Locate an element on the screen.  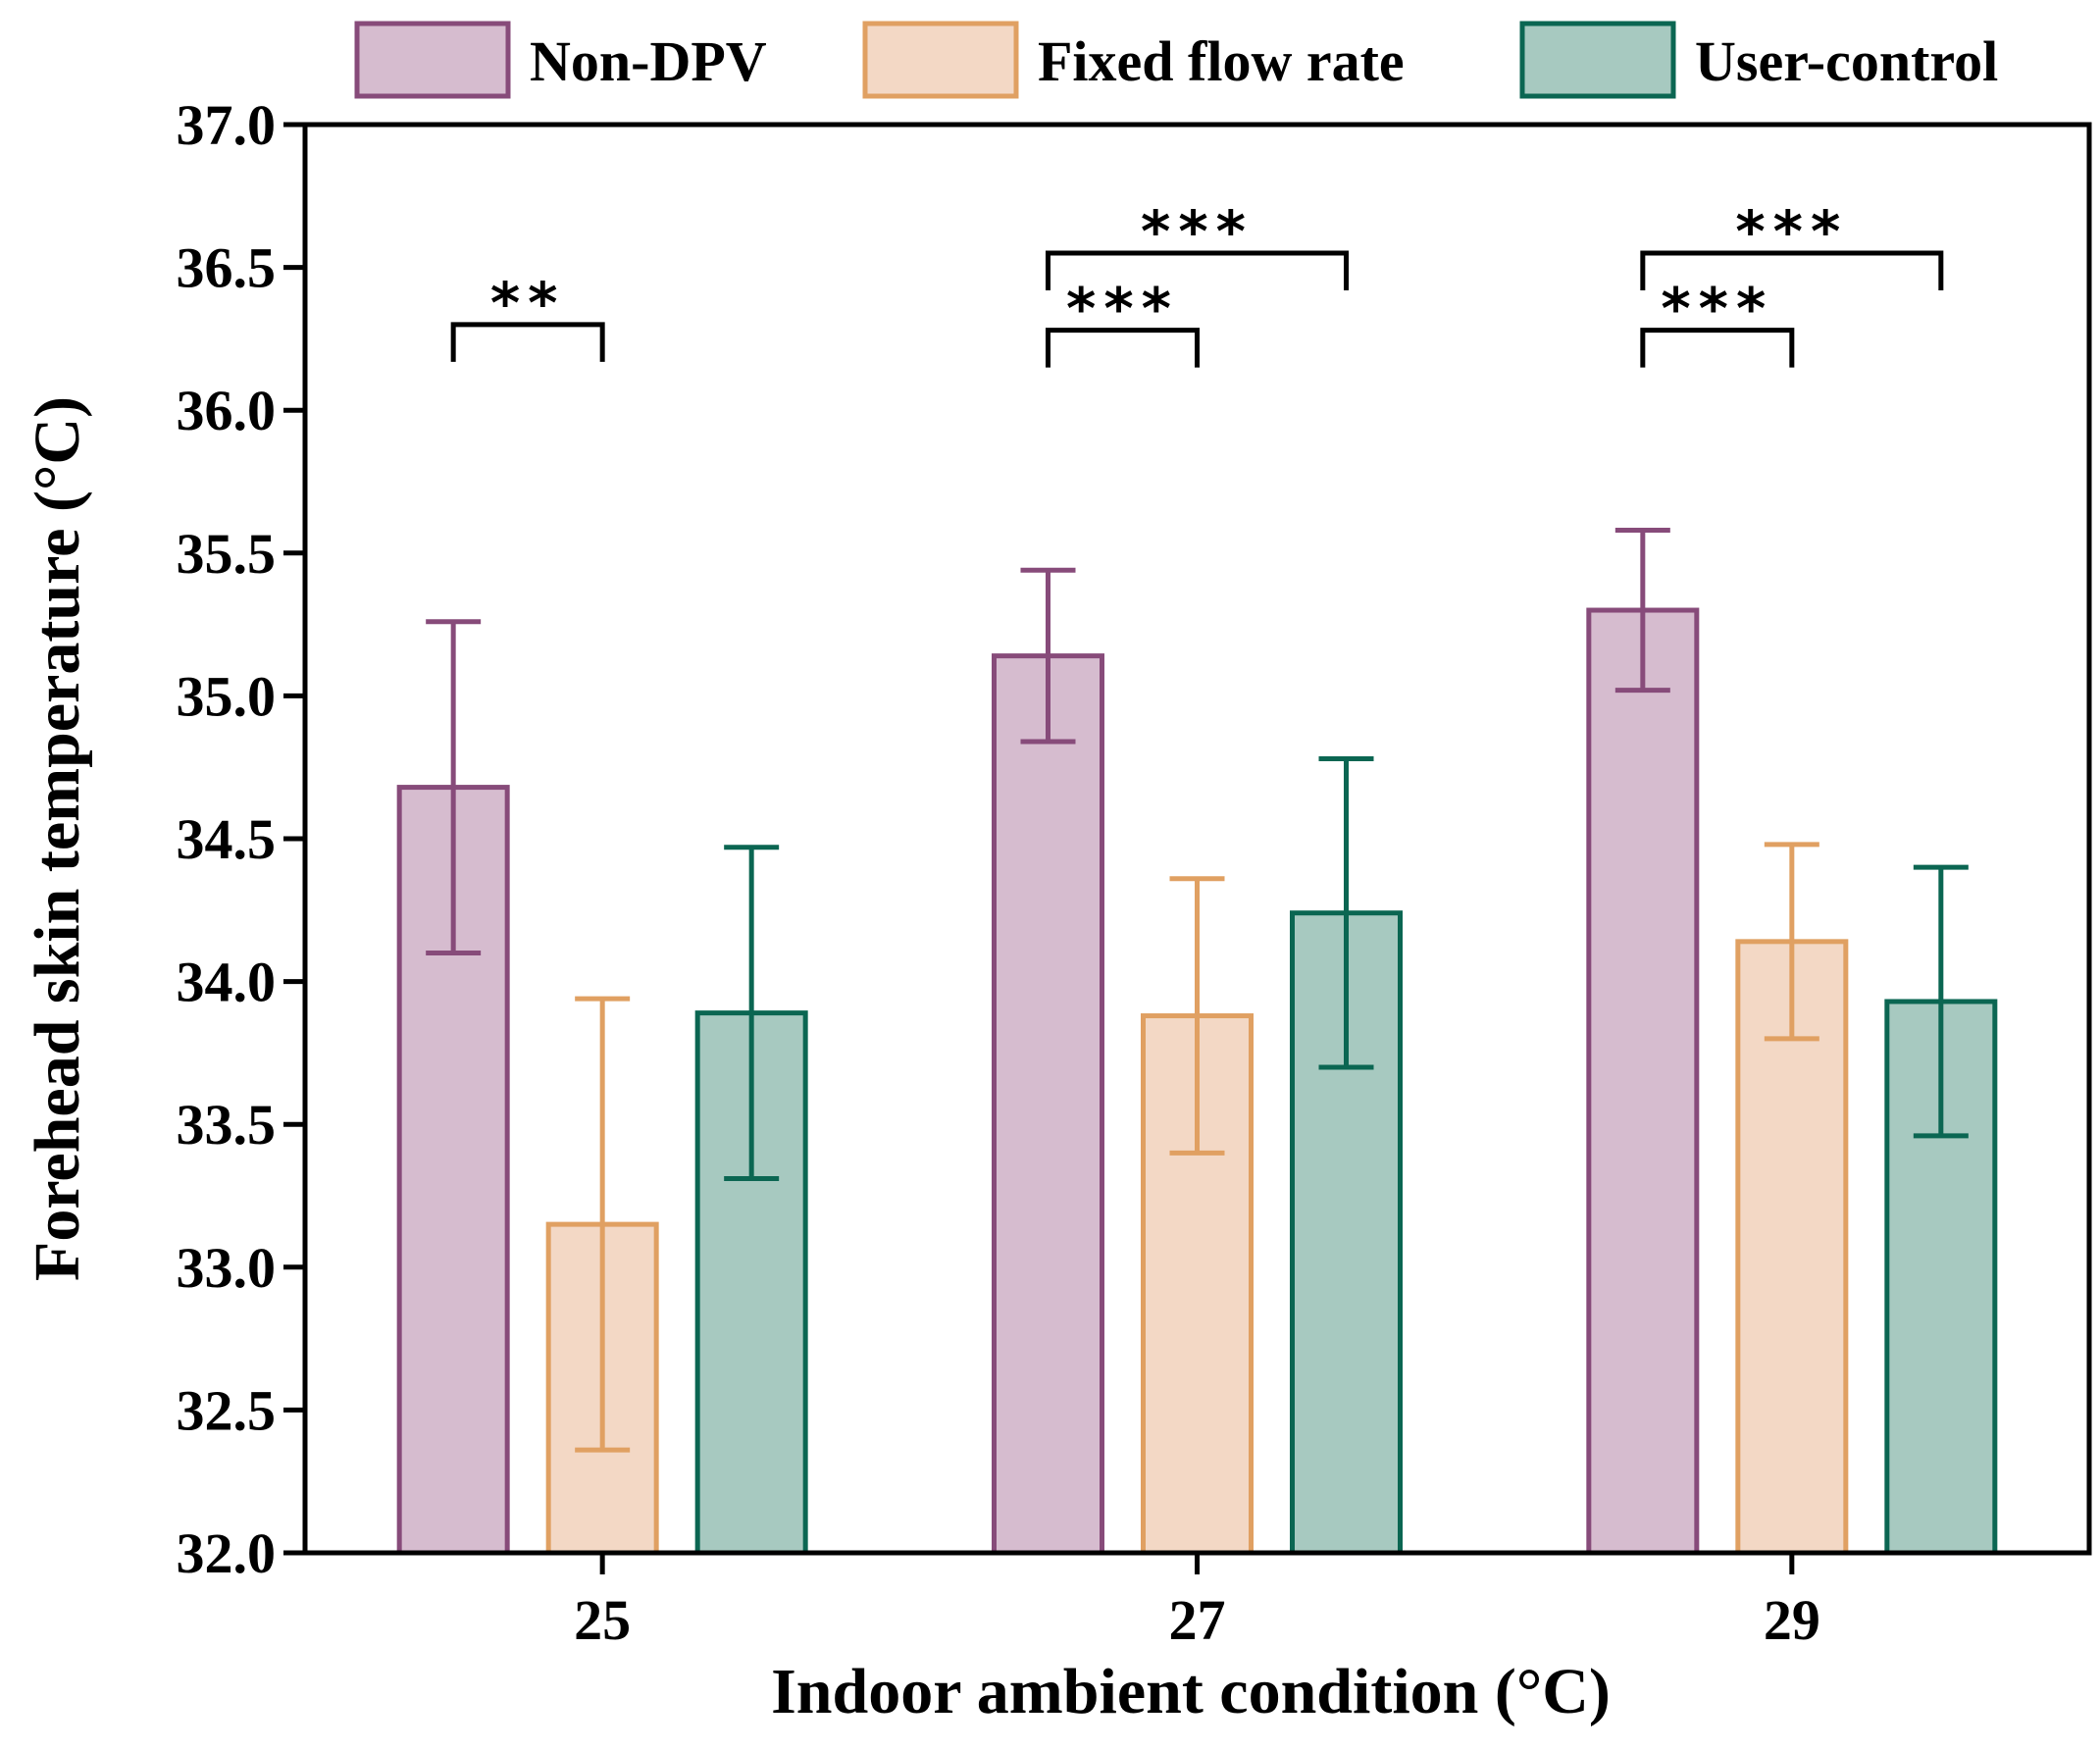
y-tick-label: 33.0 is located at coordinates (227, 1268).